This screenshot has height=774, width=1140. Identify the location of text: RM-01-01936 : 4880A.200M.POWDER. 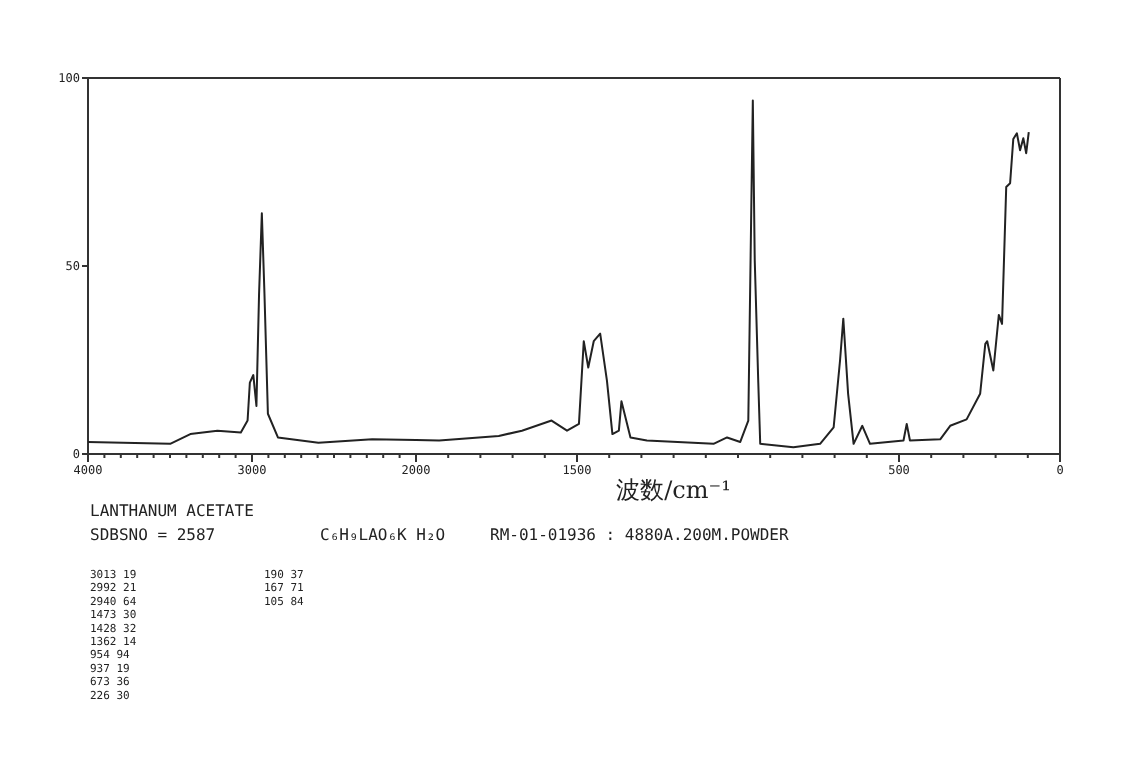
(639, 535).